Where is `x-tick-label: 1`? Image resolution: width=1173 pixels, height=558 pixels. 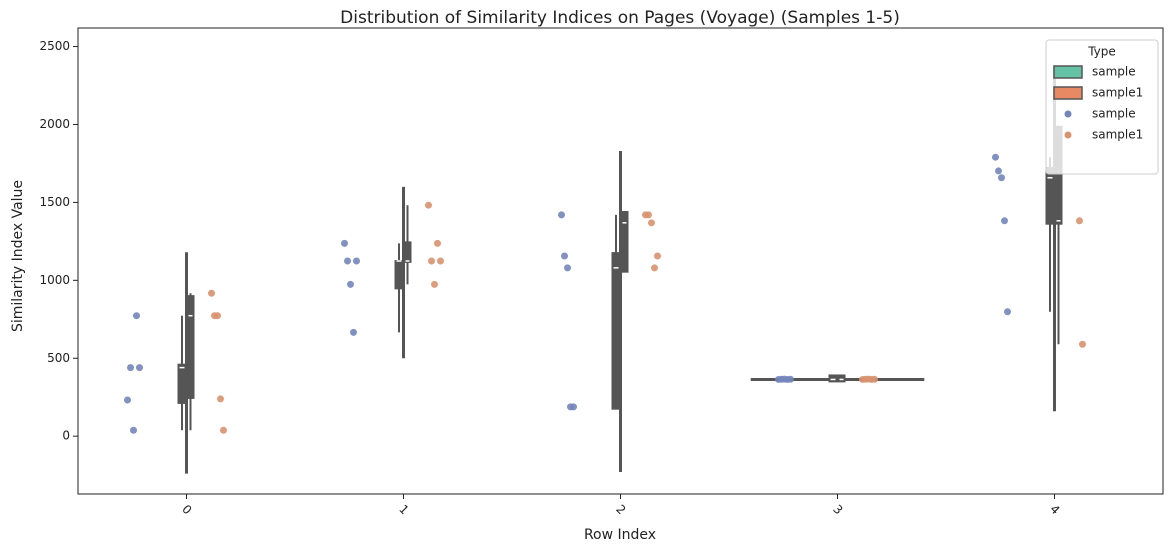 x-tick-label: 1 is located at coordinates (403, 509).